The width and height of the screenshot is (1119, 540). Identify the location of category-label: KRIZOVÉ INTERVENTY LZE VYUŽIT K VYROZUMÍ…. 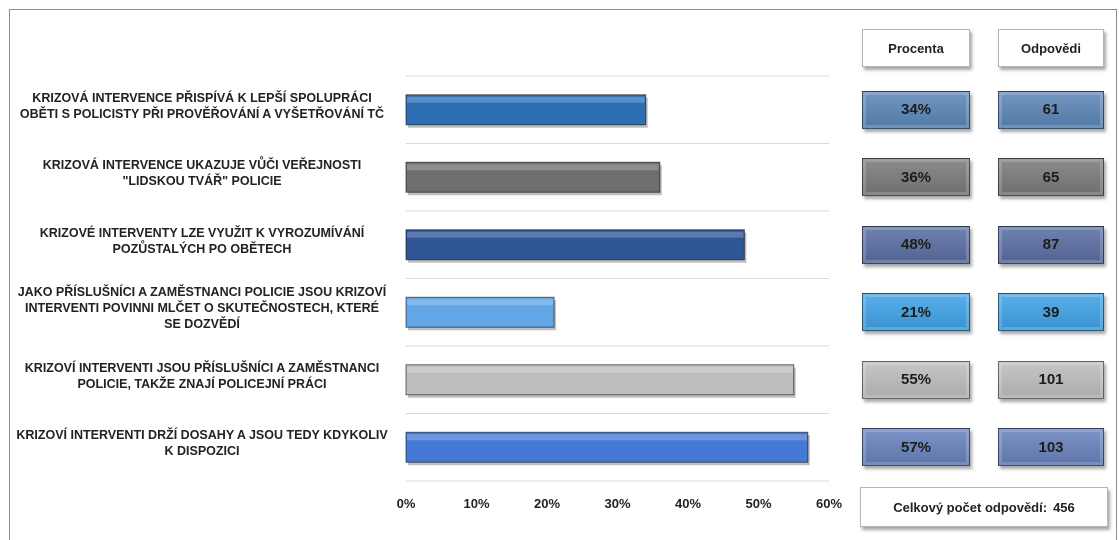
(202, 240).